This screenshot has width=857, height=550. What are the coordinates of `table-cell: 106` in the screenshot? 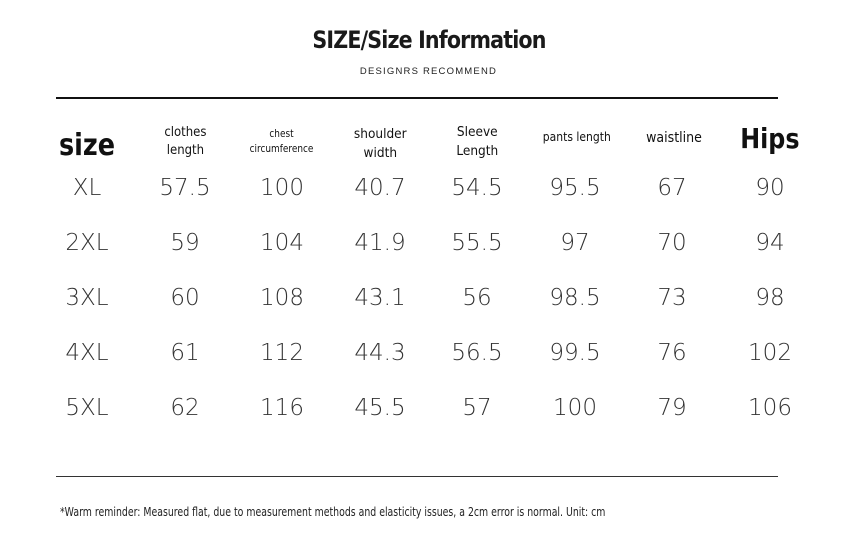 It's located at (770, 408).